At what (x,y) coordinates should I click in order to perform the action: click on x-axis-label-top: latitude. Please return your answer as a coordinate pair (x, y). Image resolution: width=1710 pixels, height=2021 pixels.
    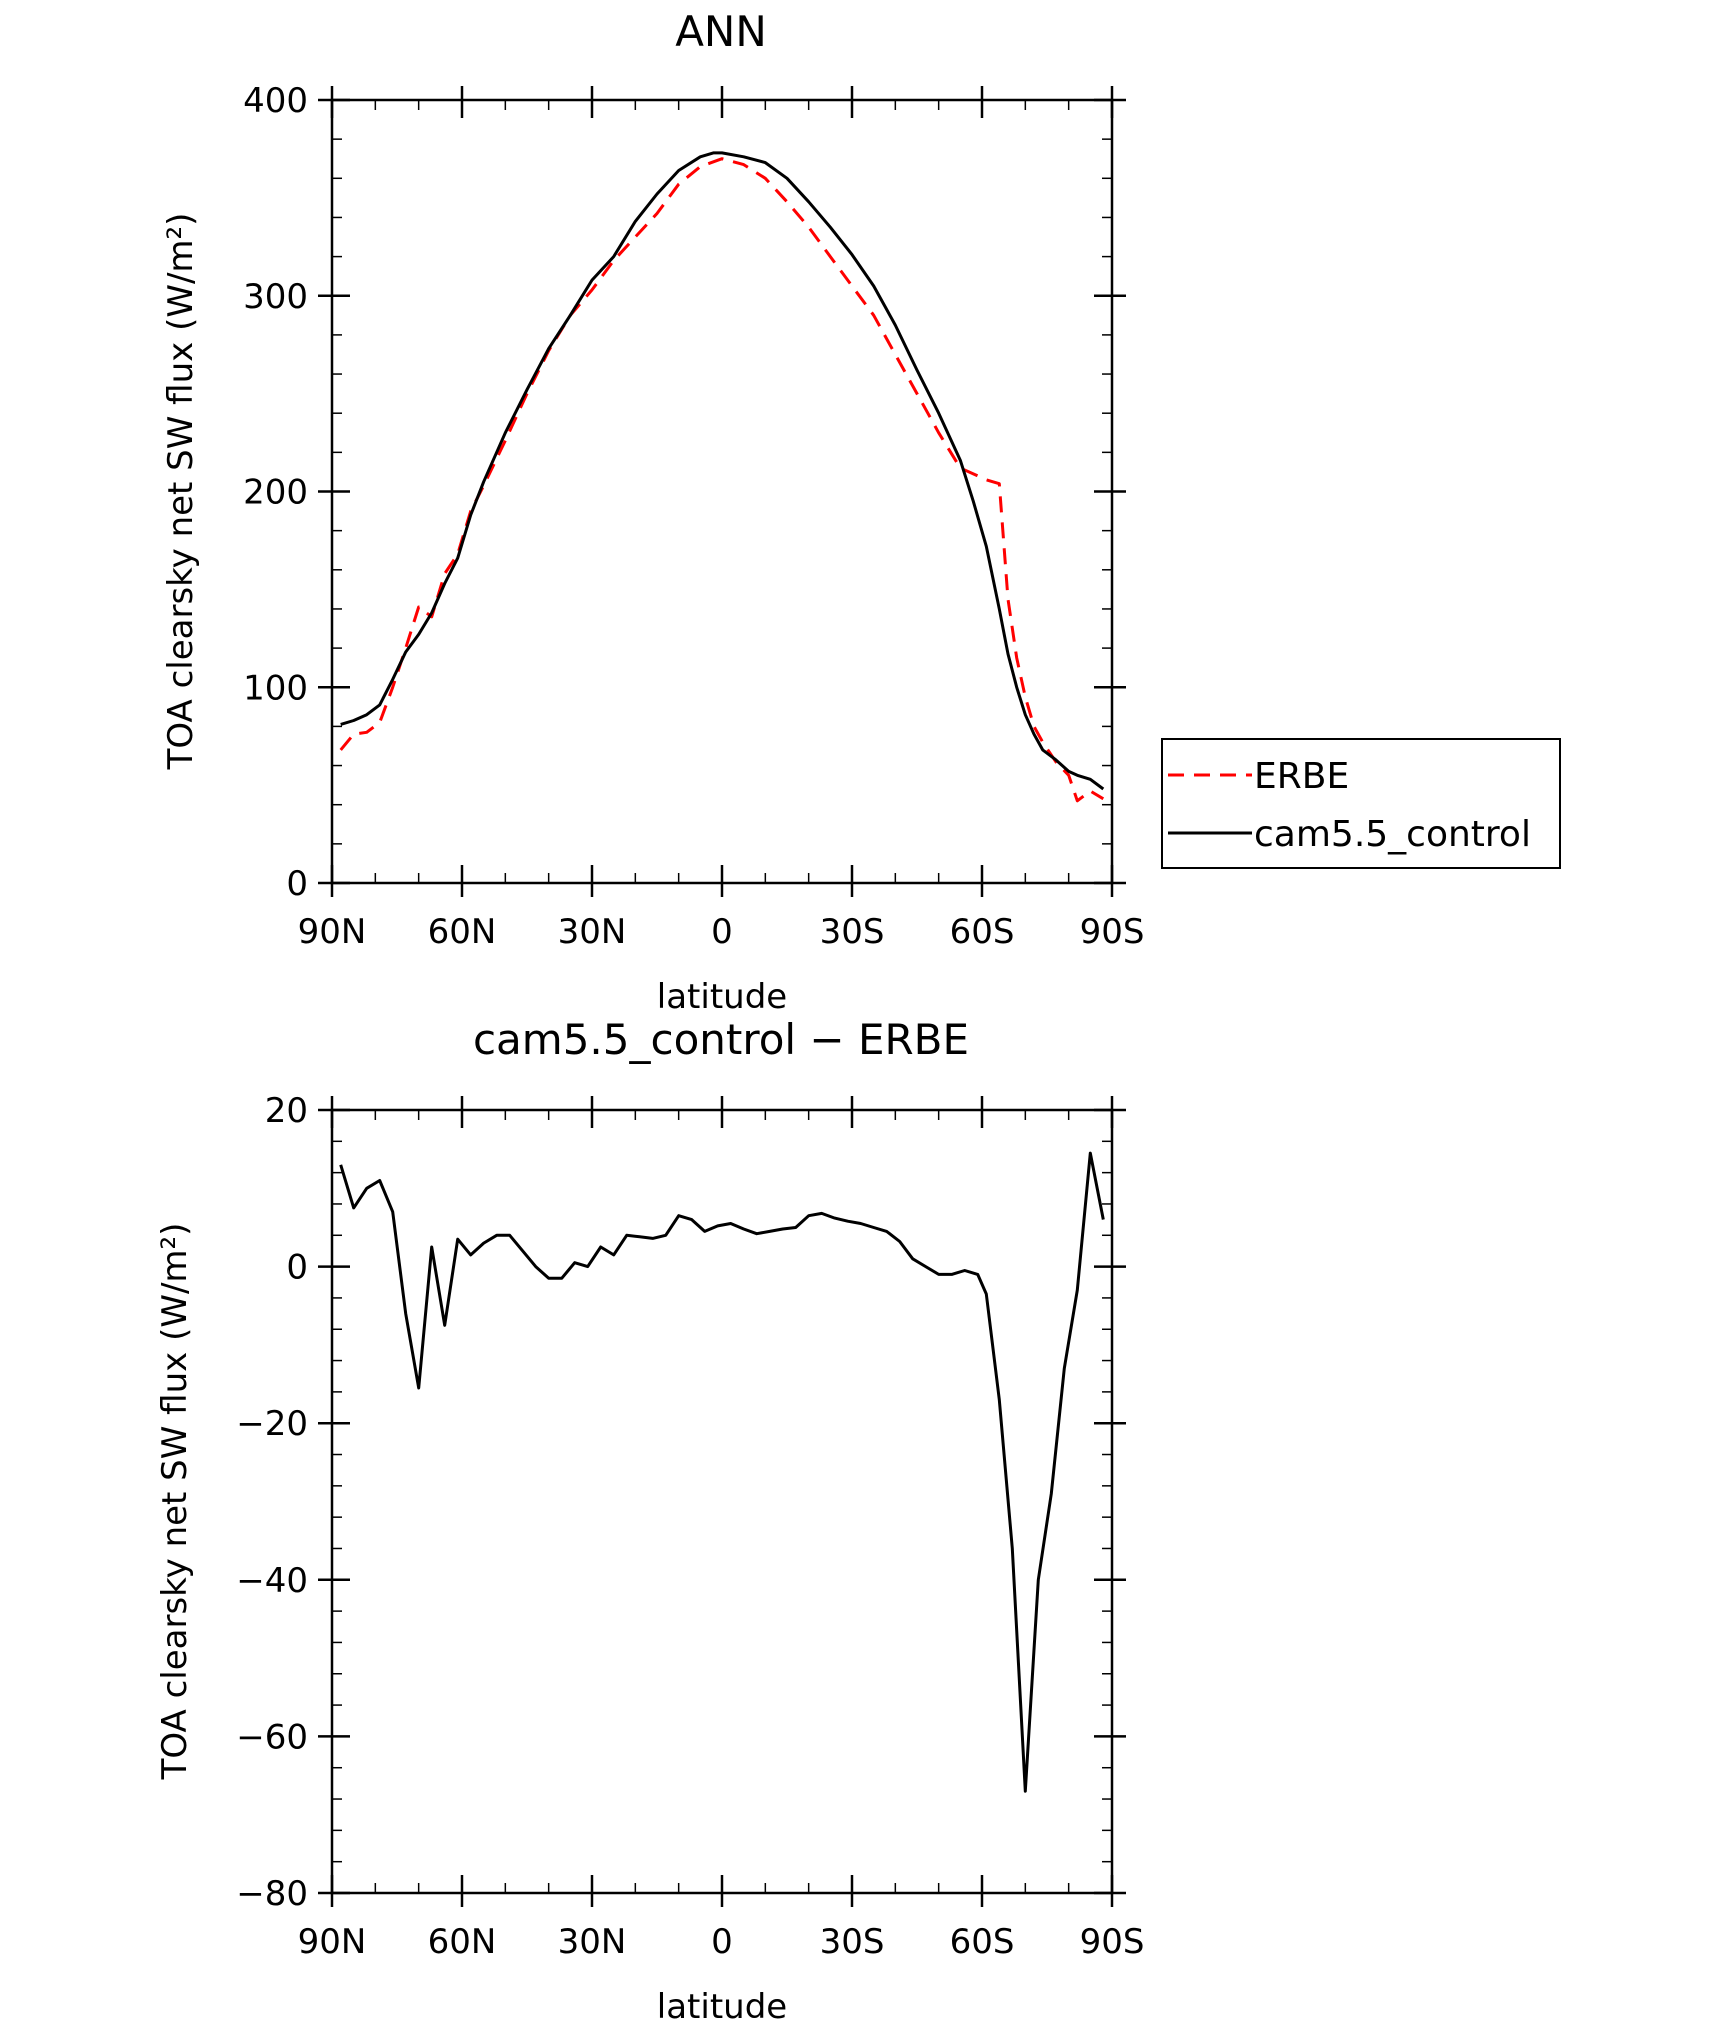
    Looking at the image, I should click on (722, 997).